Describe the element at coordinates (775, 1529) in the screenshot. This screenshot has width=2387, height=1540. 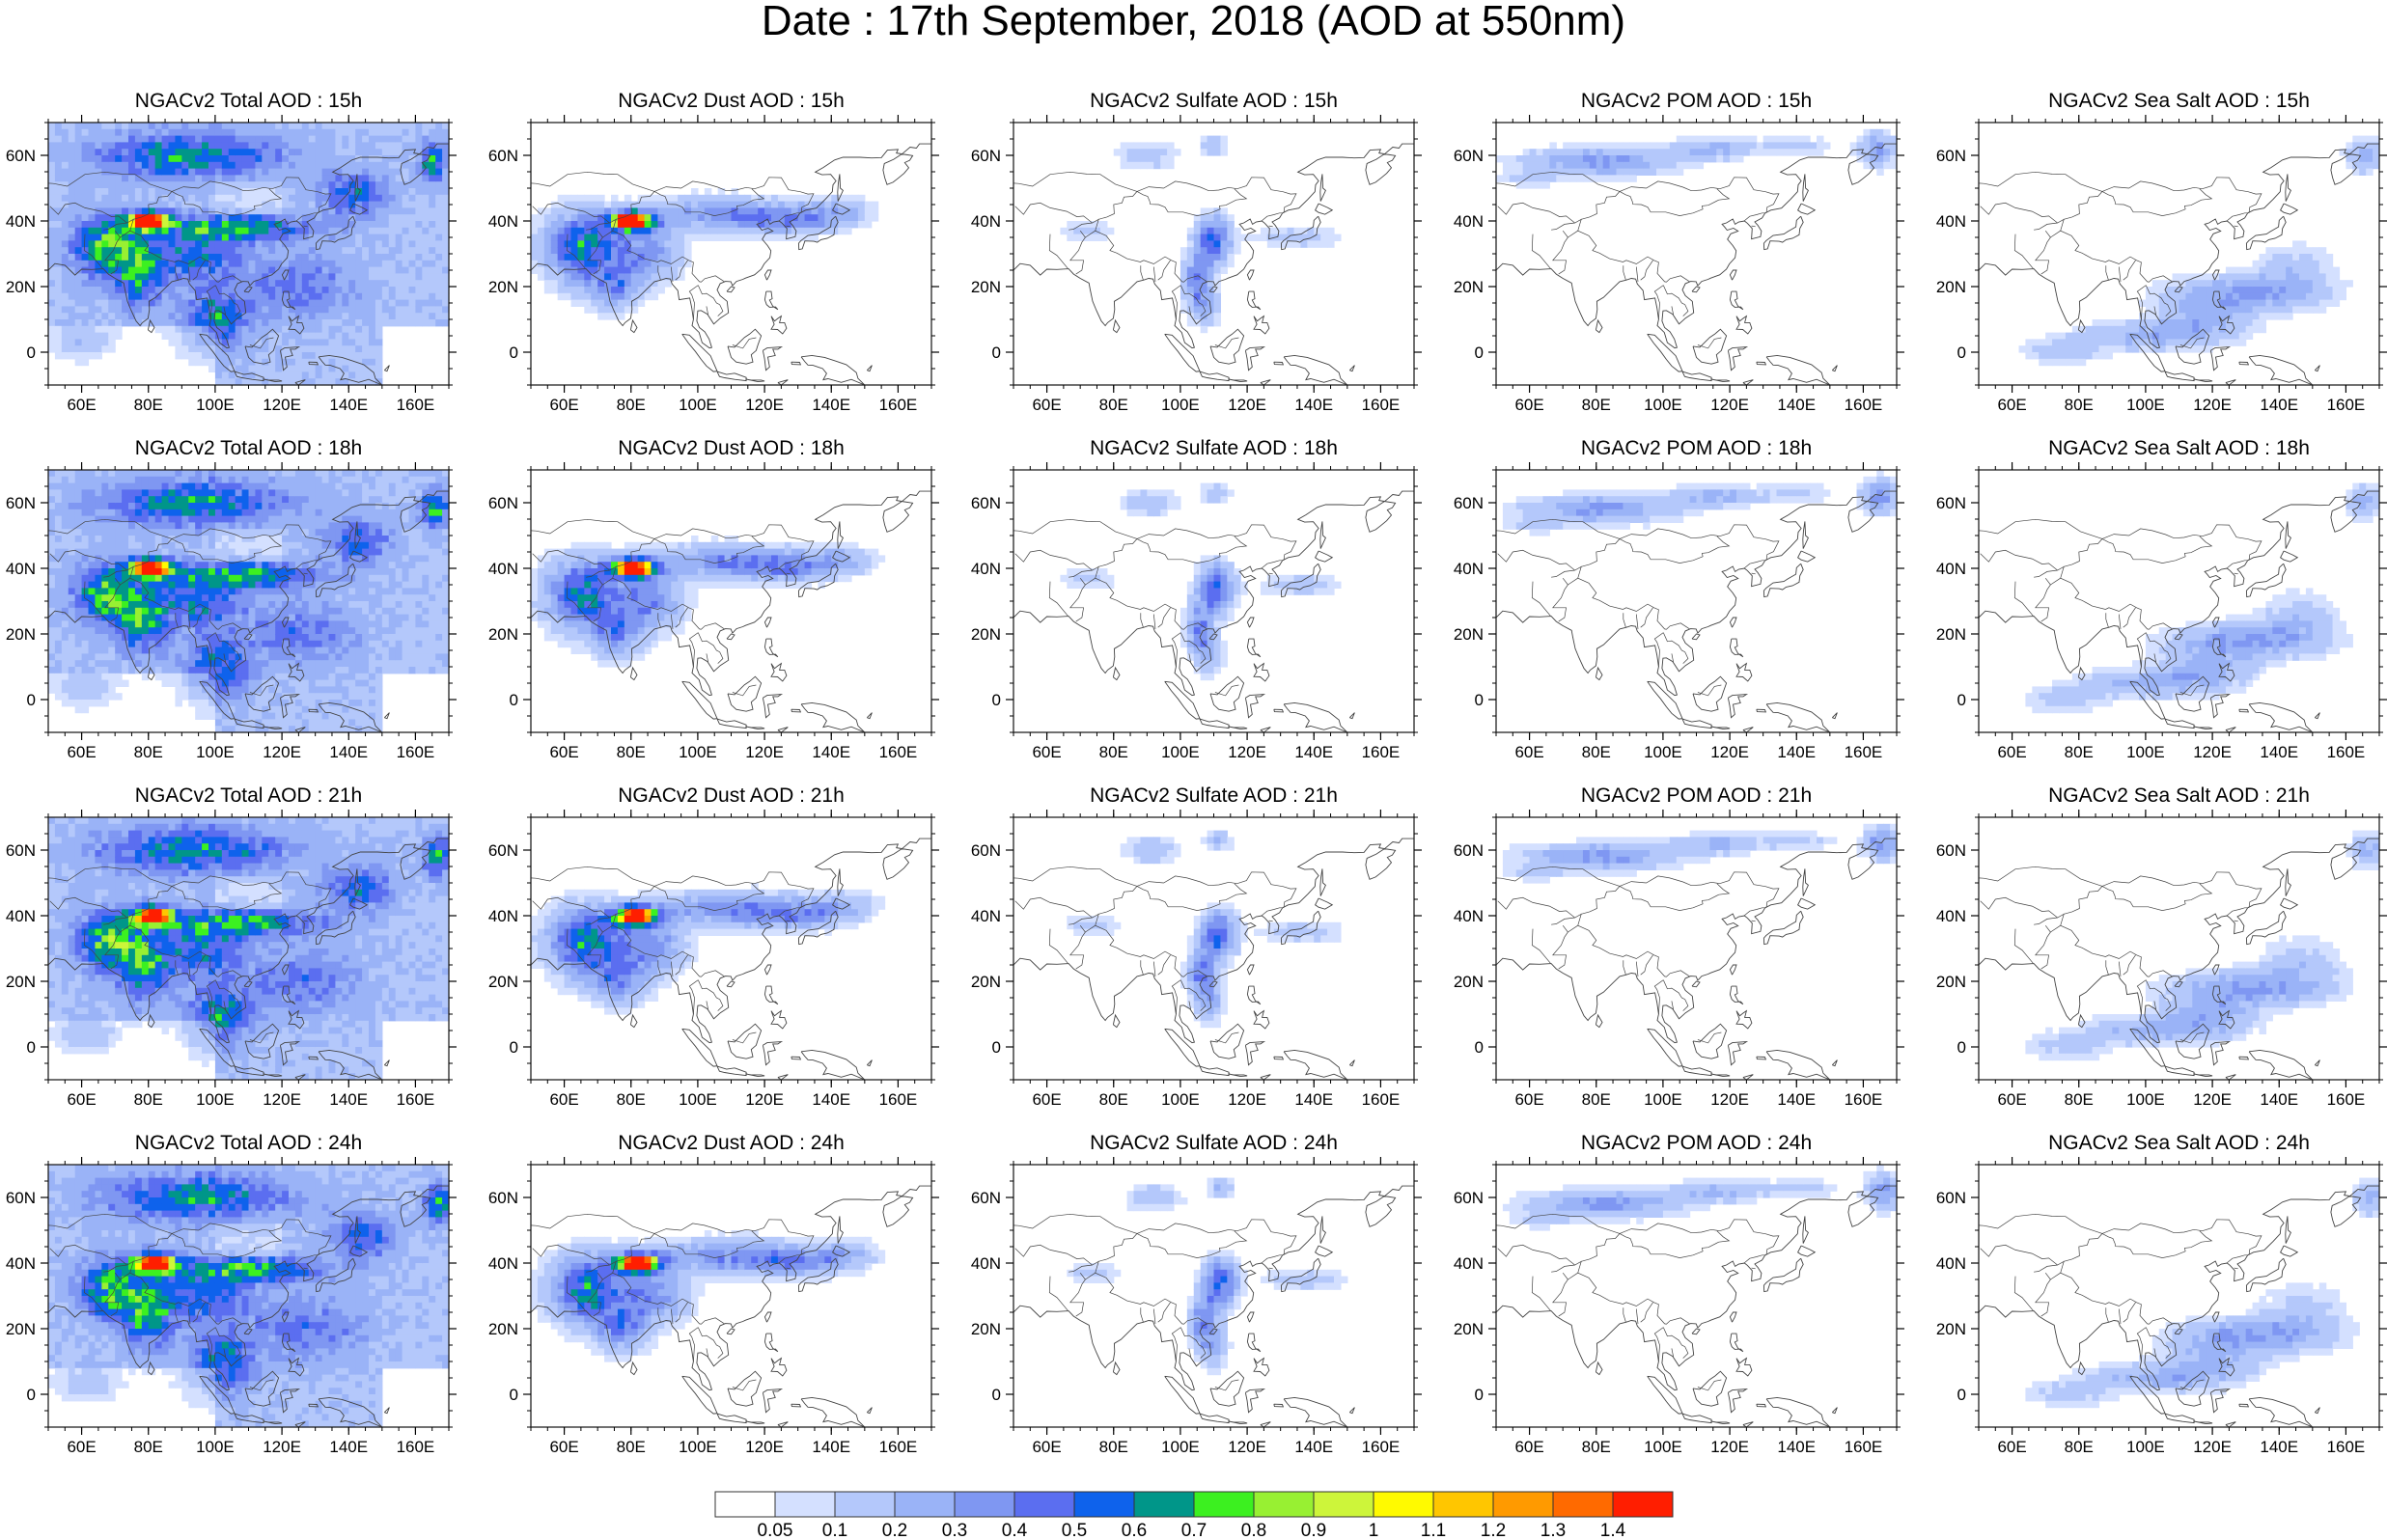
I see `colorbar-label: 0.05` at that location.